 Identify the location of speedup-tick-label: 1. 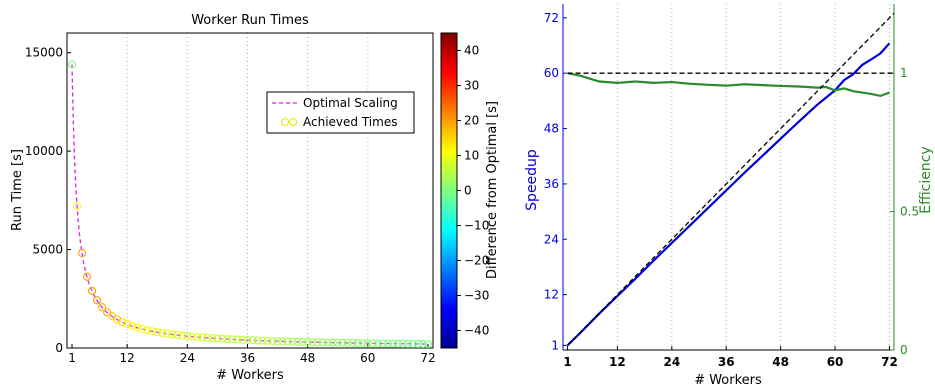
(555, 345).